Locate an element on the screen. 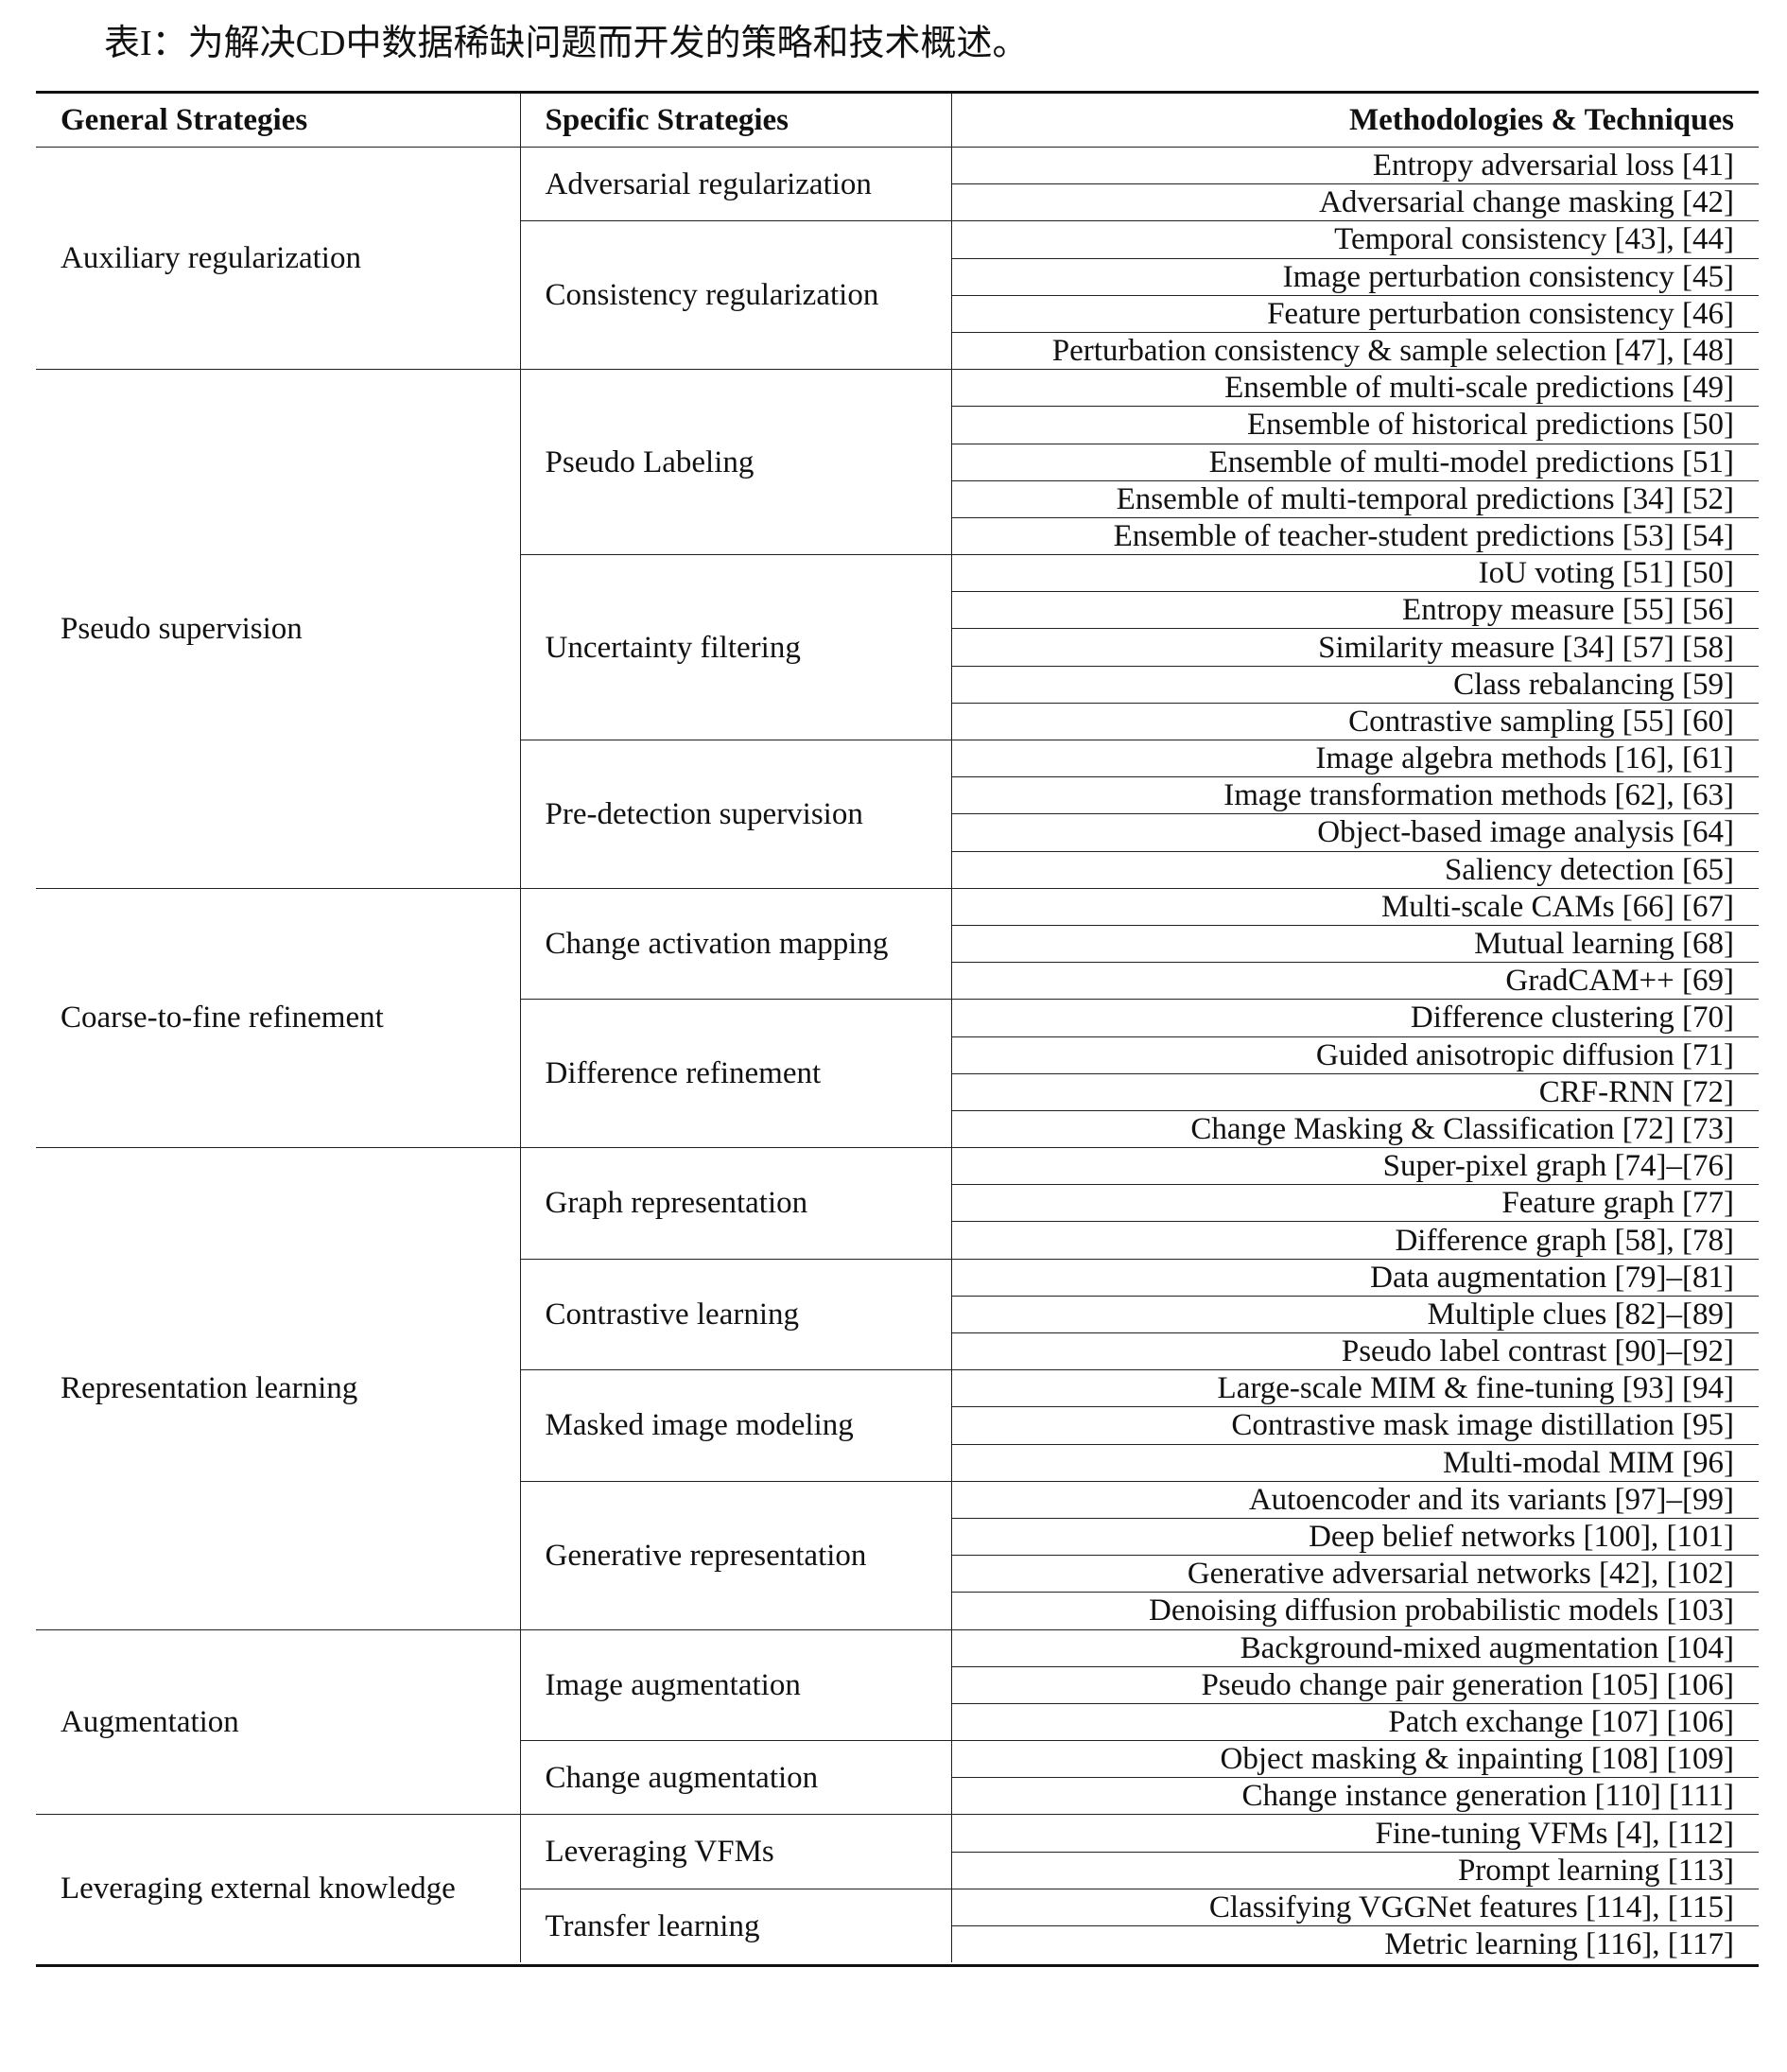 The image size is (1787, 2072). methodology-cell: Multi-scale CAMs [66] [67] is located at coordinates (1354, 907).